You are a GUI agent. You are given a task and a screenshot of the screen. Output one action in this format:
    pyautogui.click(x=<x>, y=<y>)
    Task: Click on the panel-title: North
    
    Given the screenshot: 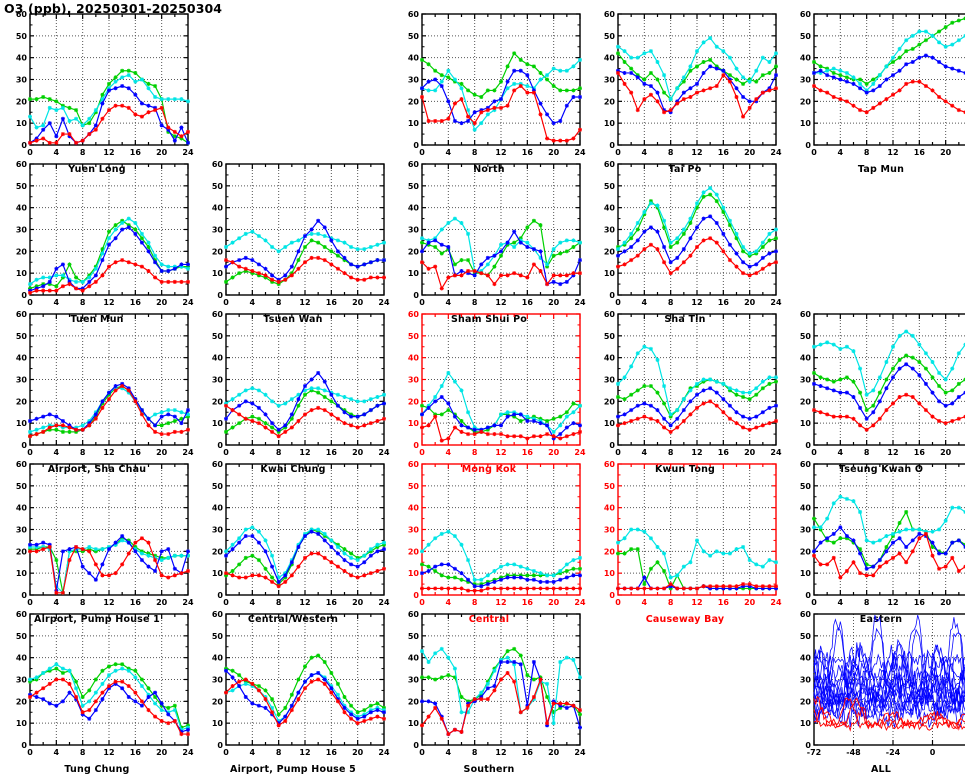 What is the action you would take?
    pyautogui.click(x=489, y=169)
    